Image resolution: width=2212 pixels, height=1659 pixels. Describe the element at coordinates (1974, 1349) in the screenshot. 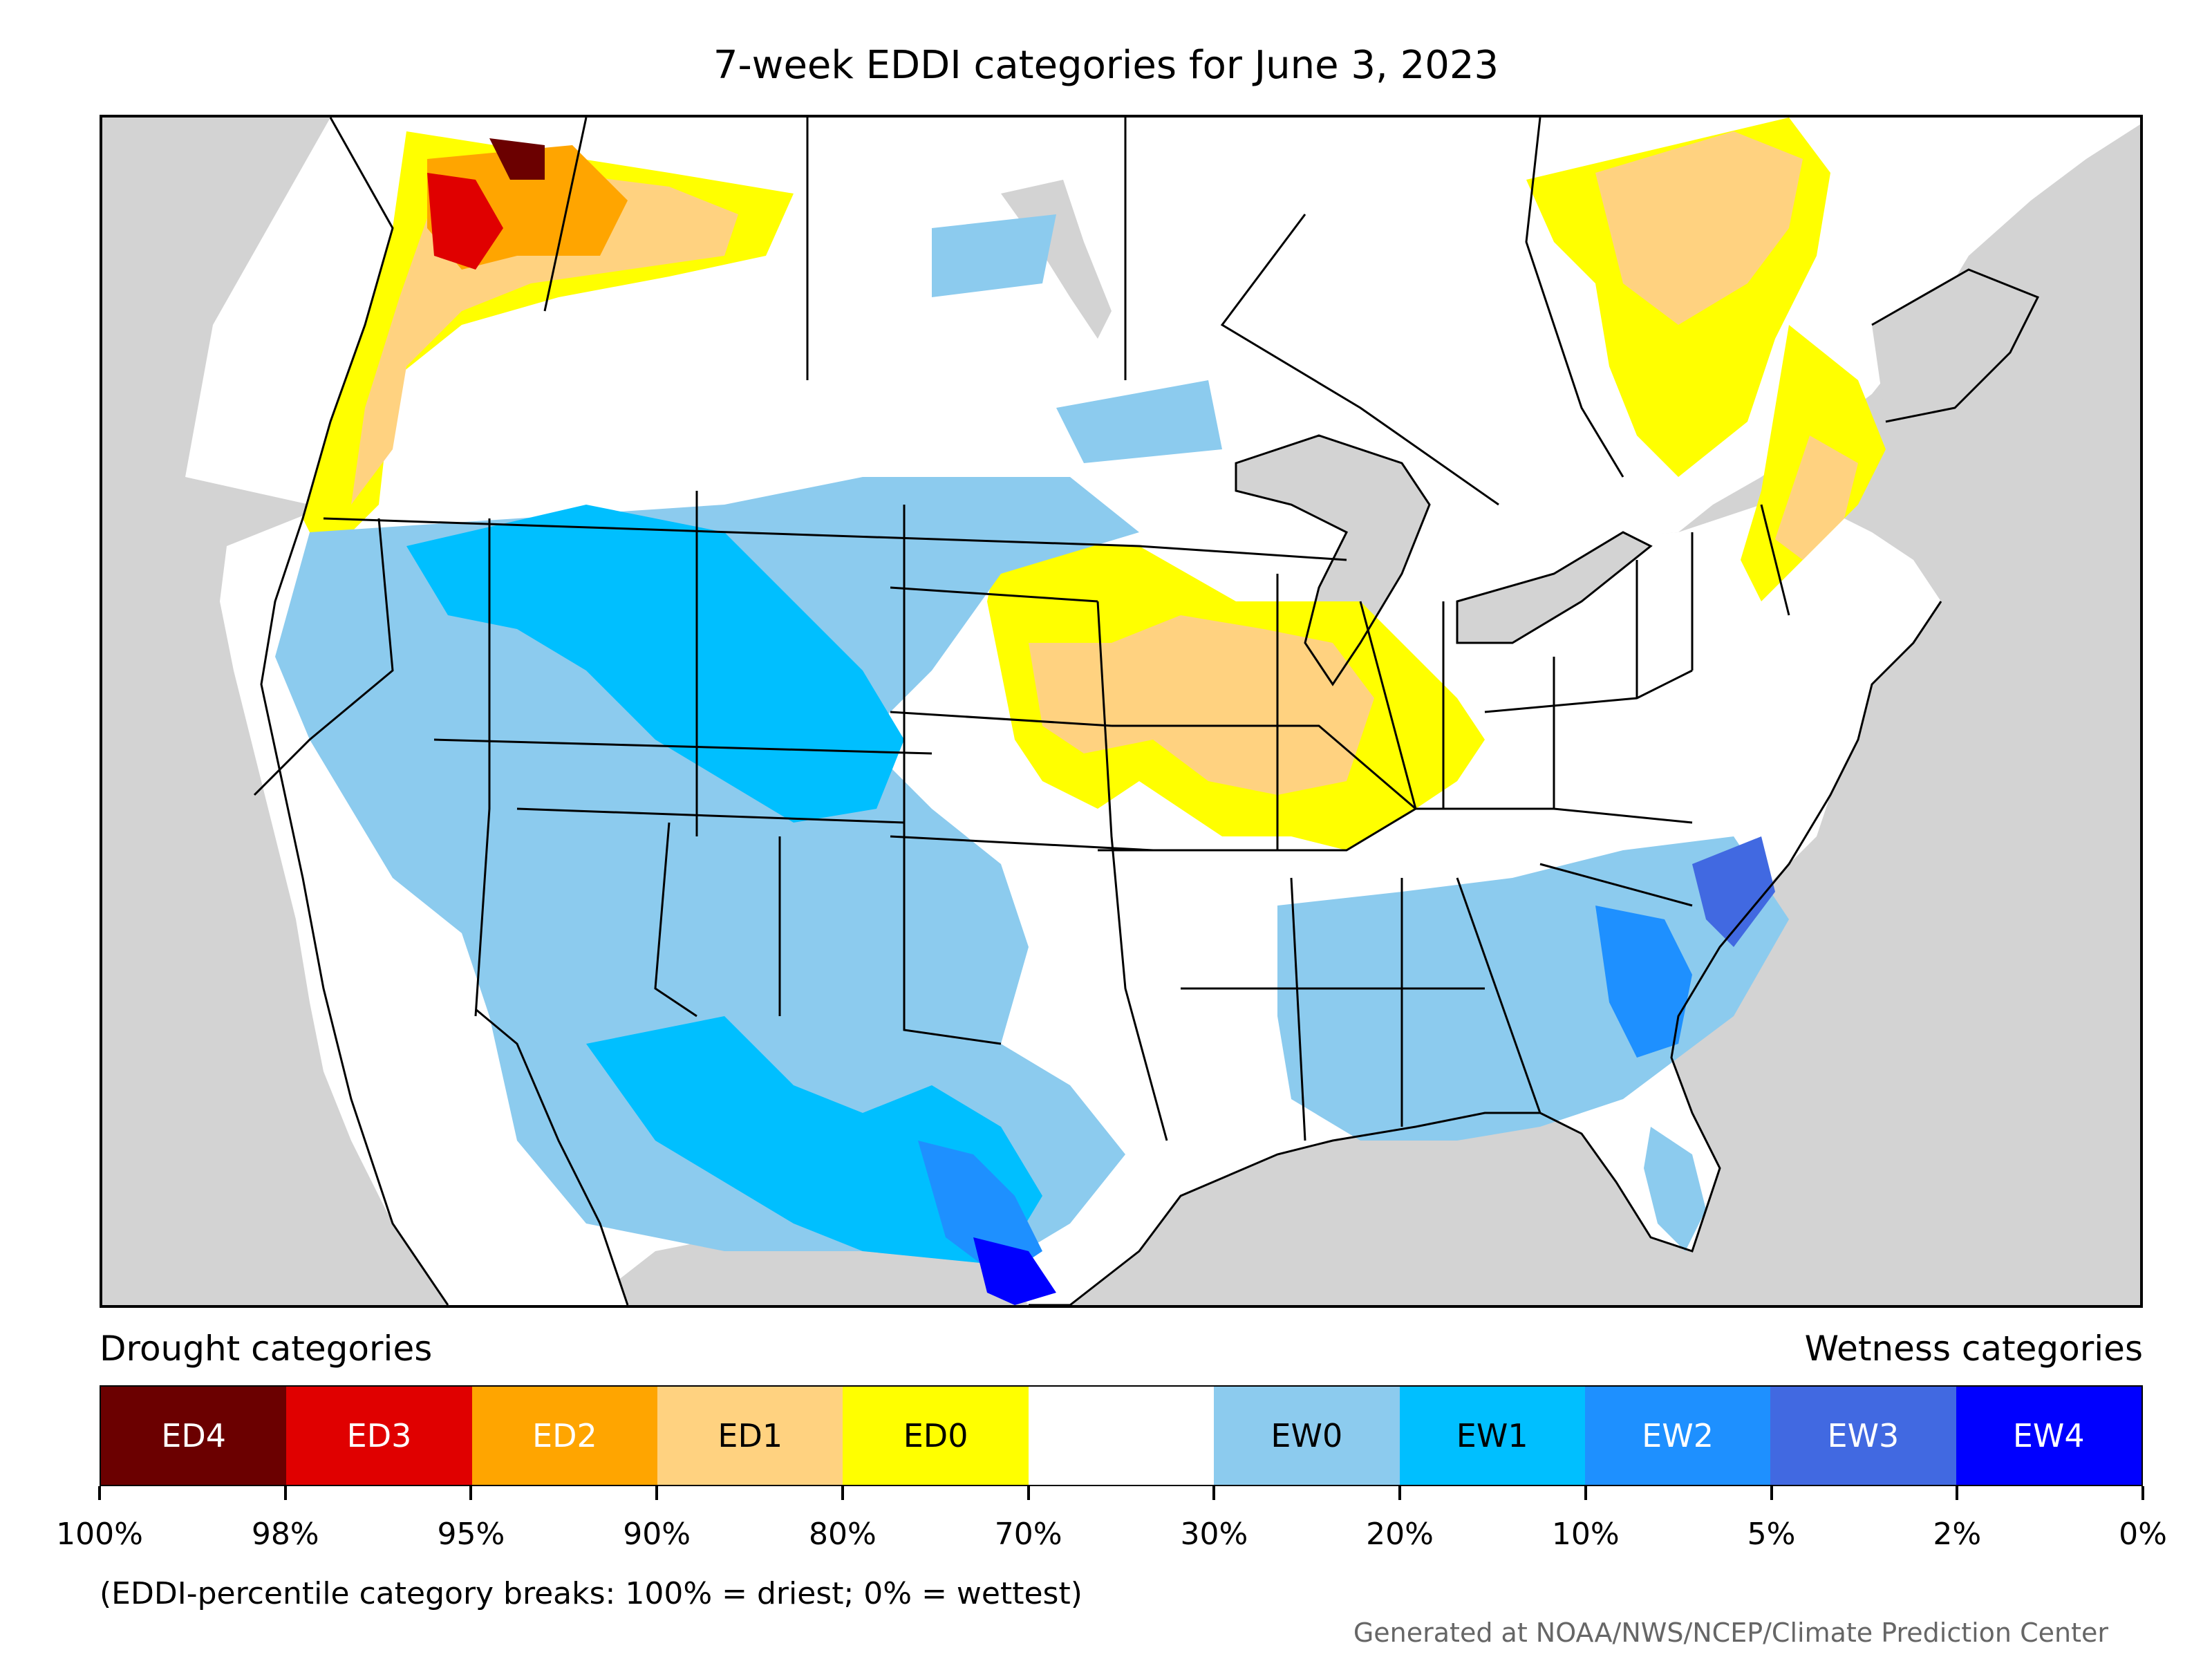

I see `wetness-categories-heading: Wetness categories` at that location.